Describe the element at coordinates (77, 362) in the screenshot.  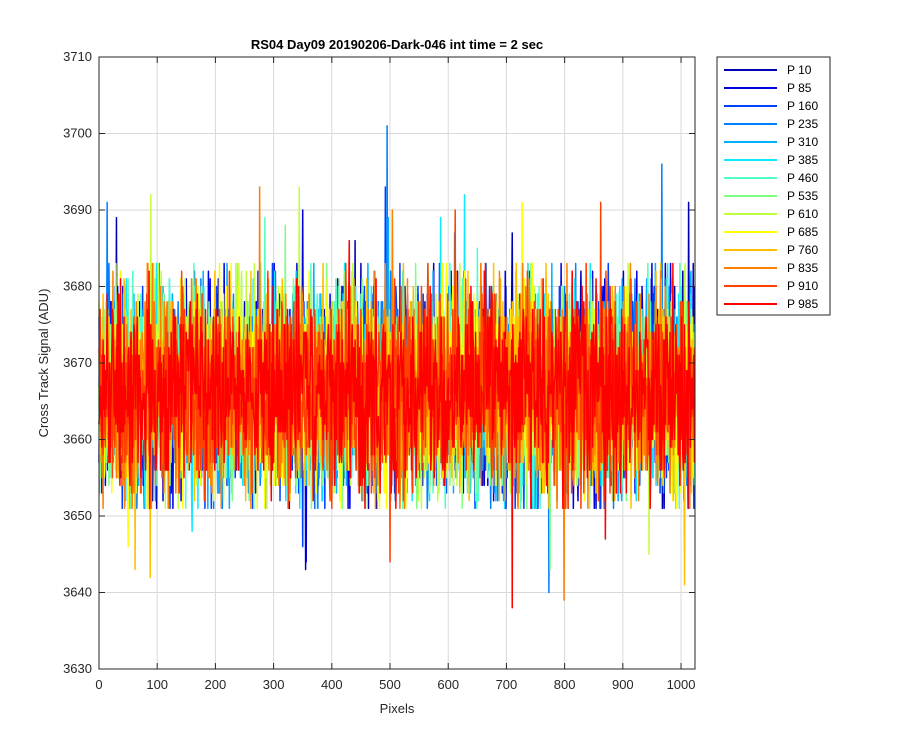
I see `y-tick-label: 3670` at that location.